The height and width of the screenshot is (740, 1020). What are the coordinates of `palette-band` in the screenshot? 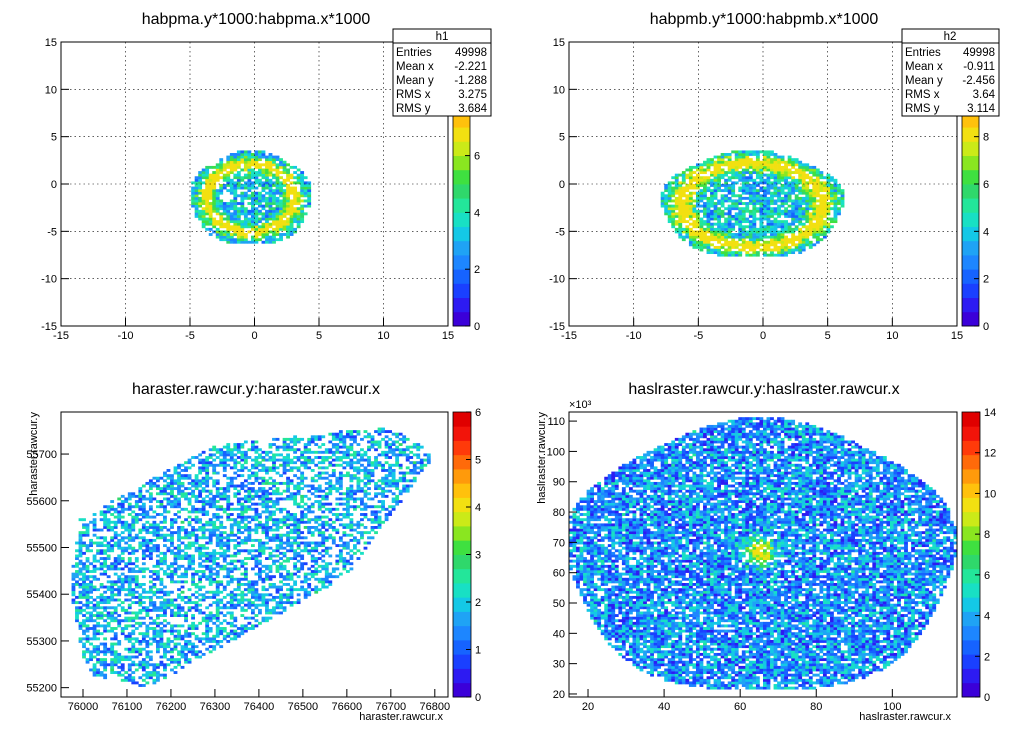 It's located at (461, 290).